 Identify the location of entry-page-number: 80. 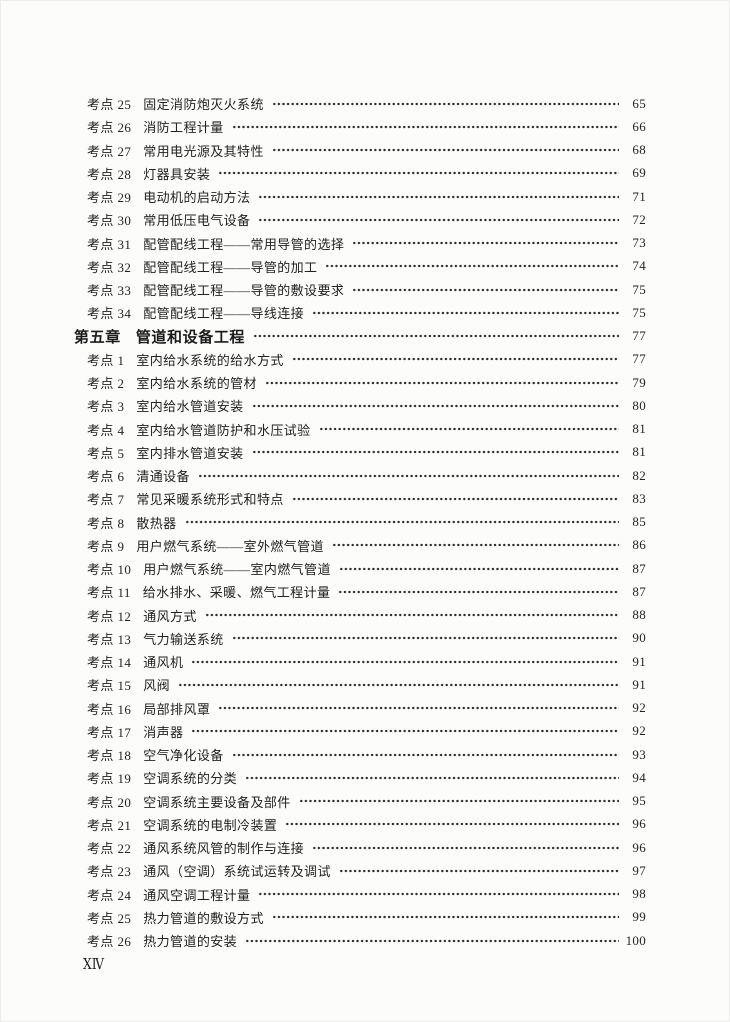
(639, 405).